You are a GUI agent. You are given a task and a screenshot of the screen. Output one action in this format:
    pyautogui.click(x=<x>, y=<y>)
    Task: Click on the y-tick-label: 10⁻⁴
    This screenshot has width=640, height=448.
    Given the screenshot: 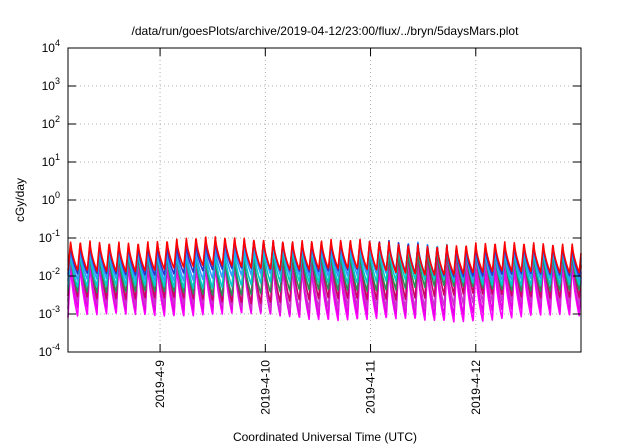 What is the action you would take?
    pyautogui.click(x=49, y=350)
    